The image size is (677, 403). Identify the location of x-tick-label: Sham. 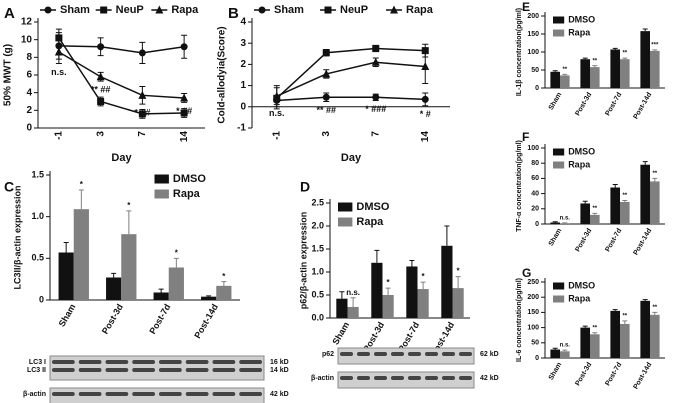
(556, 101).